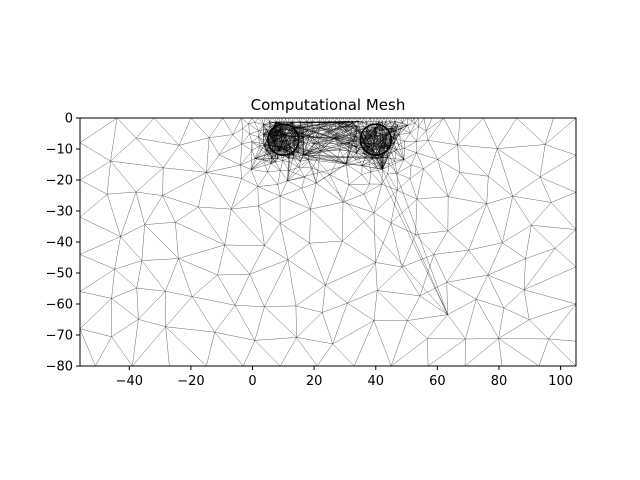 This screenshot has width=640, height=480. Describe the element at coordinates (69, 119) in the screenshot. I see `y-tick-label: 0` at that location.